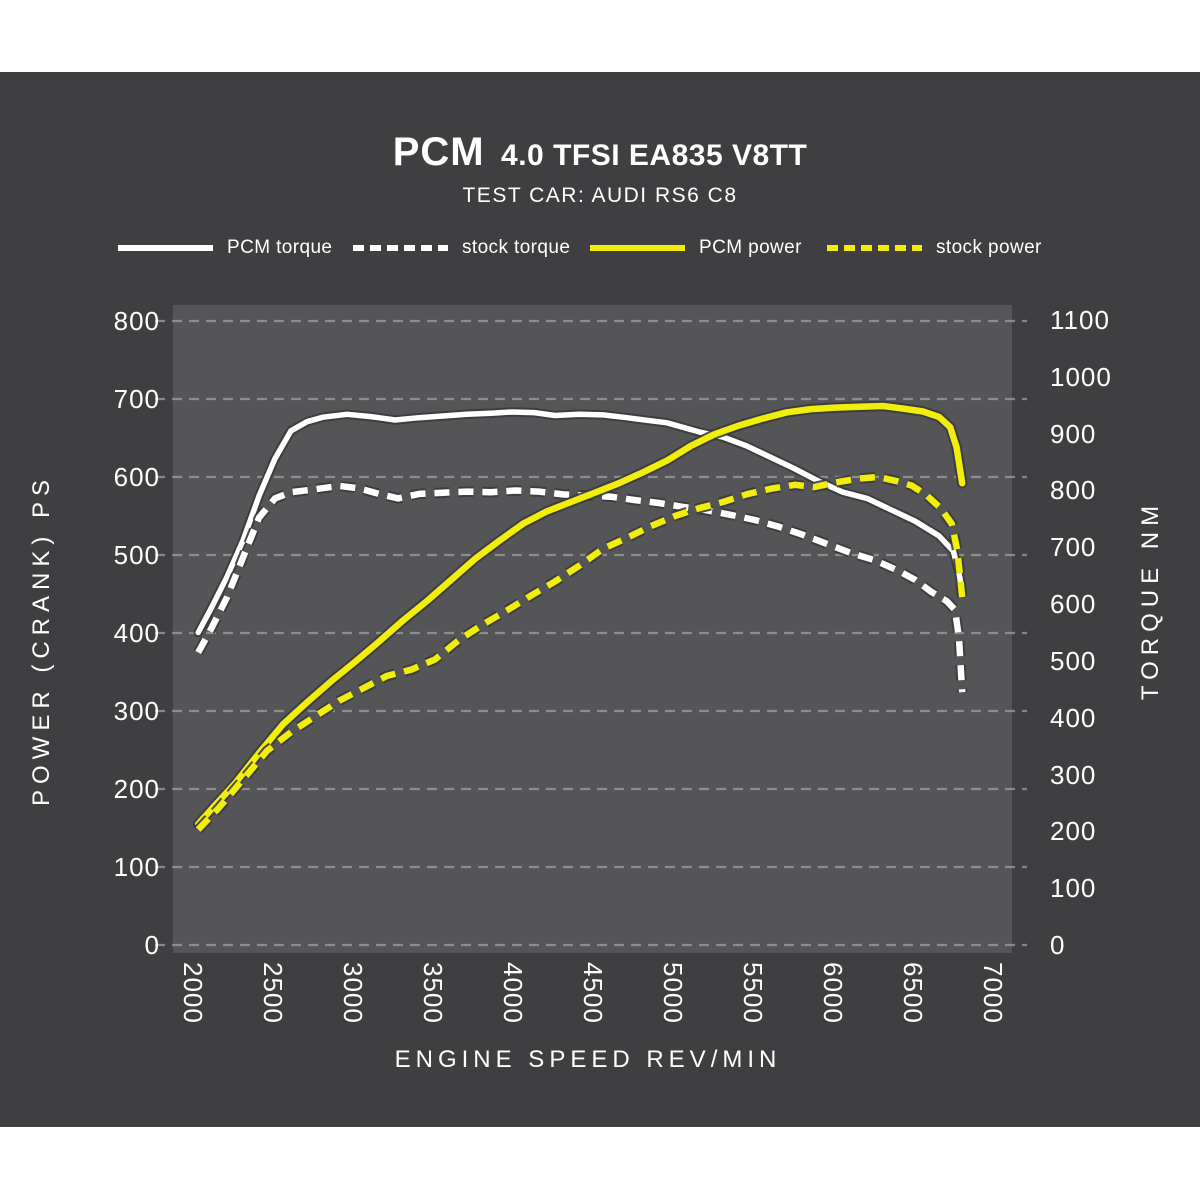 The width and height of the screenshot is (1200, 1200). What do you see at coordinates (353, 993) in the screenshot?
I see `x-tick-3000: 3000` at bounding box center [353, 993].